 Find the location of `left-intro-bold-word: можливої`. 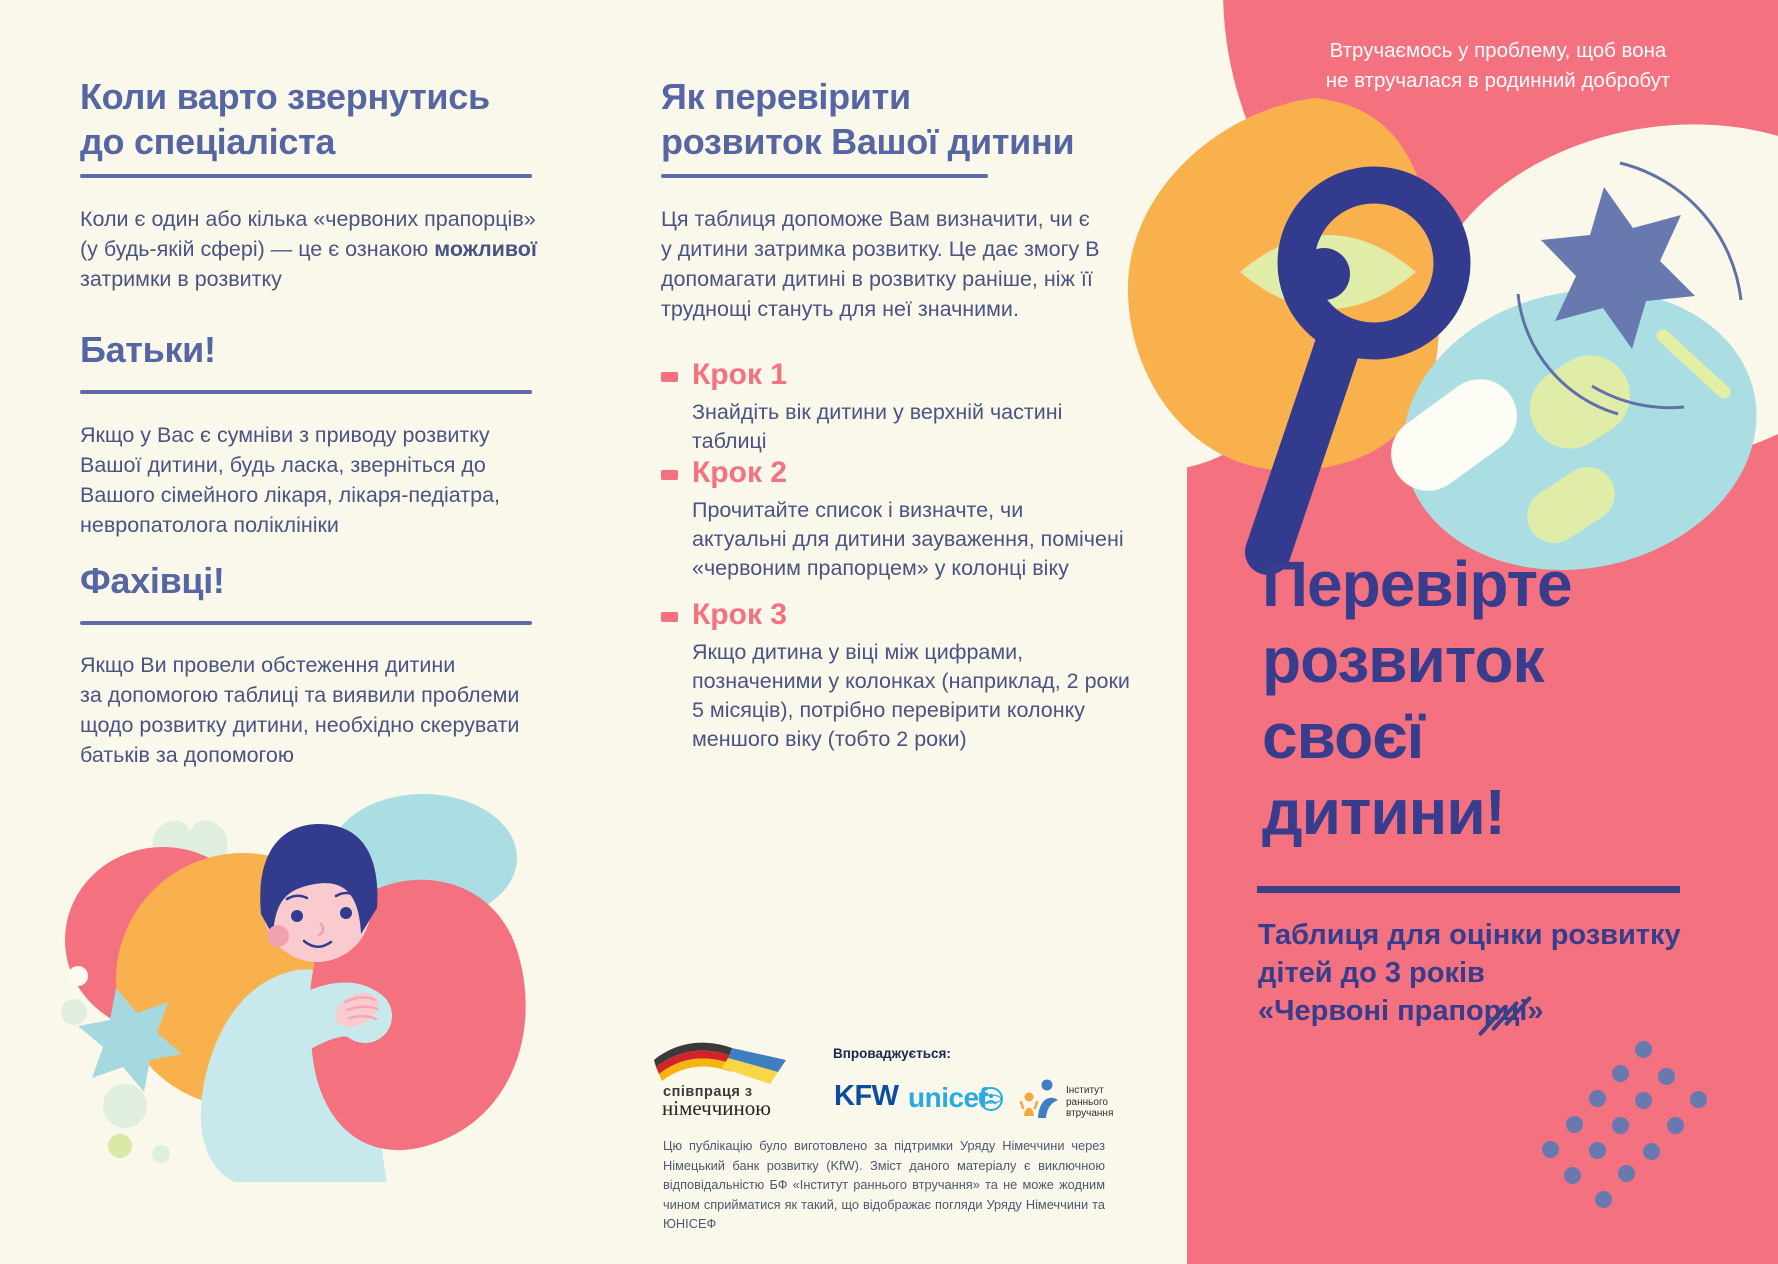

left-intro-bold-word: можливої is located at coordinates (485, 249).